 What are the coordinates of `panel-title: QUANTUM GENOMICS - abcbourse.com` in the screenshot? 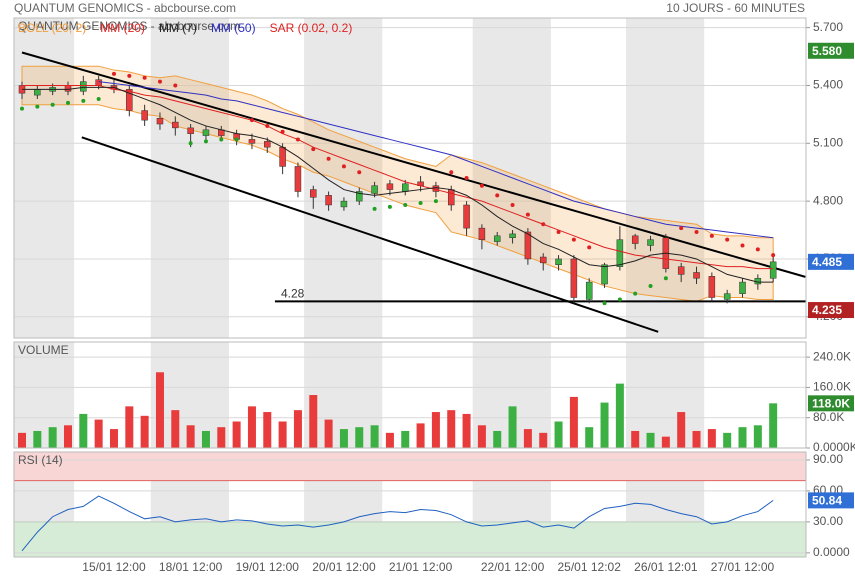 It's located at (129, 26).